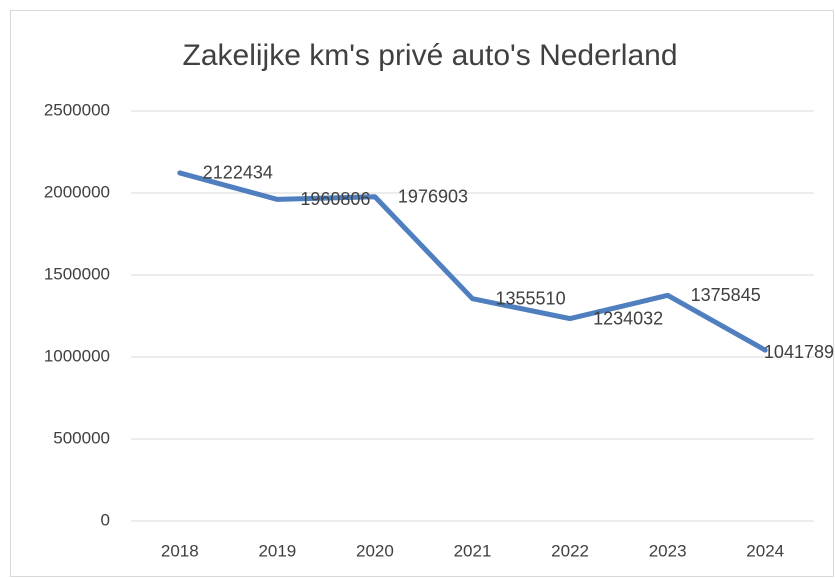 The height and width of the screenshot is (578, 835). What do you see at coordinates (81, 437) in the screenshot?
I see `y-tick-label: 500000` at bounding box center [81, 437].